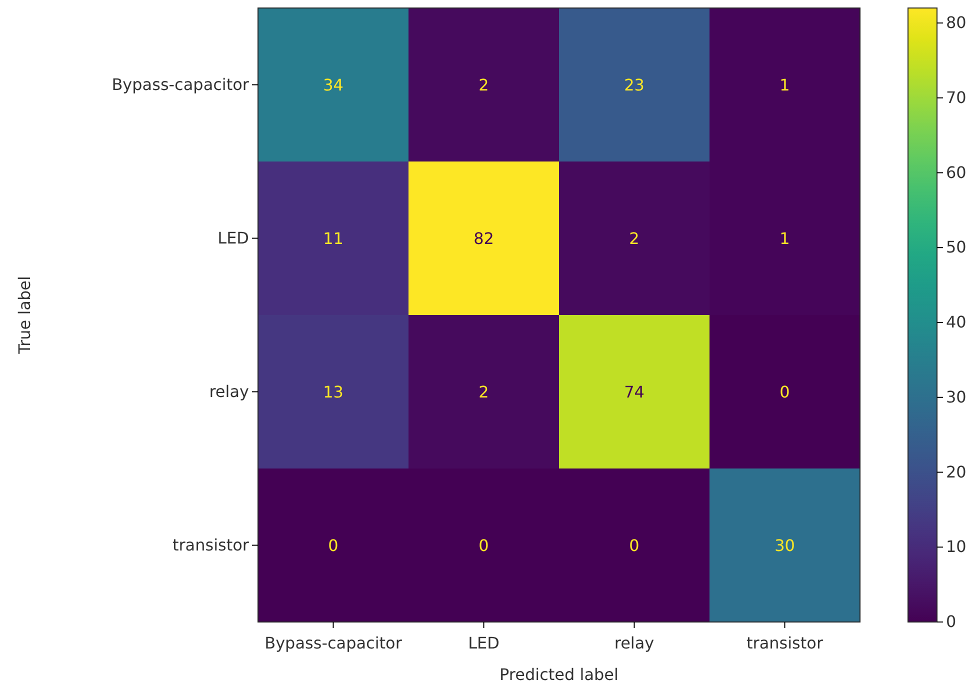 The height and width of the screenshot is (696, 978). Describe the element at coordinates (956, 22) in the screenshot. I see `color-bar-label: 80` at that location.